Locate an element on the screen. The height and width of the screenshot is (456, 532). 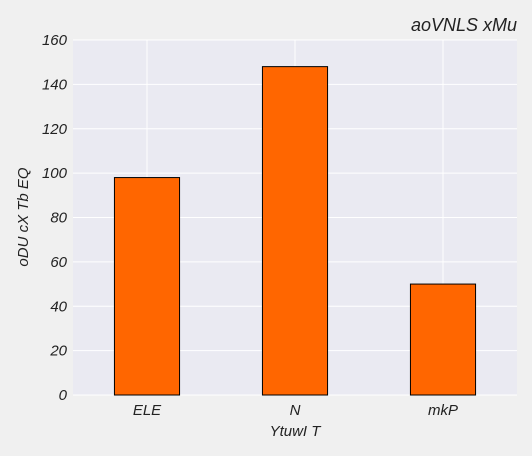
x-axis-label: YtuwI T is located at coordinates (296, 431).